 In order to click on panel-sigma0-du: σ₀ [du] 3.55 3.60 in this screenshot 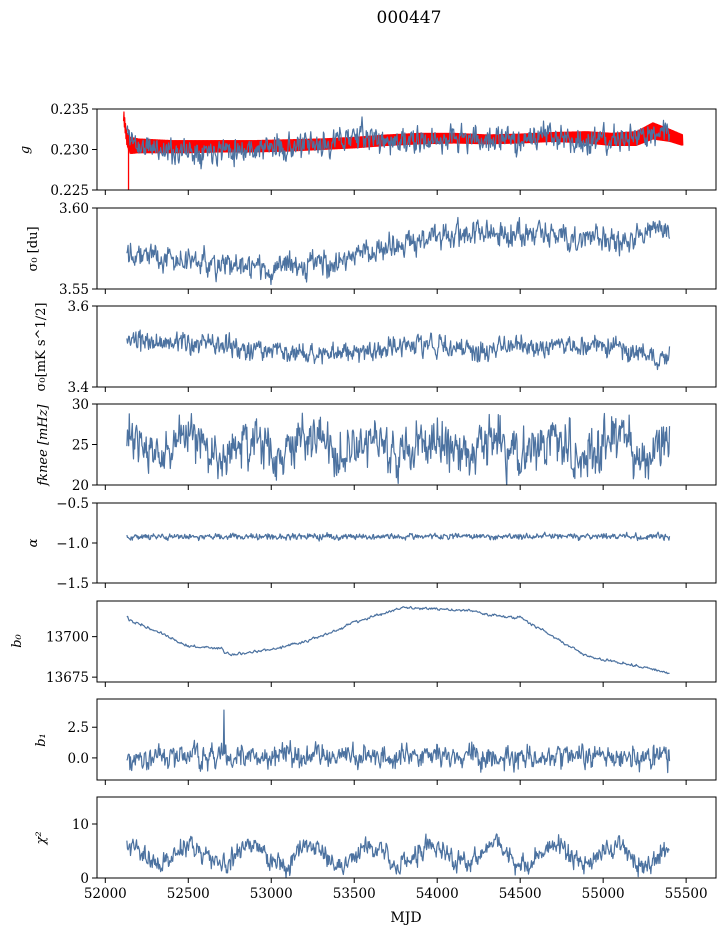, I will do `click(371, 249)`.